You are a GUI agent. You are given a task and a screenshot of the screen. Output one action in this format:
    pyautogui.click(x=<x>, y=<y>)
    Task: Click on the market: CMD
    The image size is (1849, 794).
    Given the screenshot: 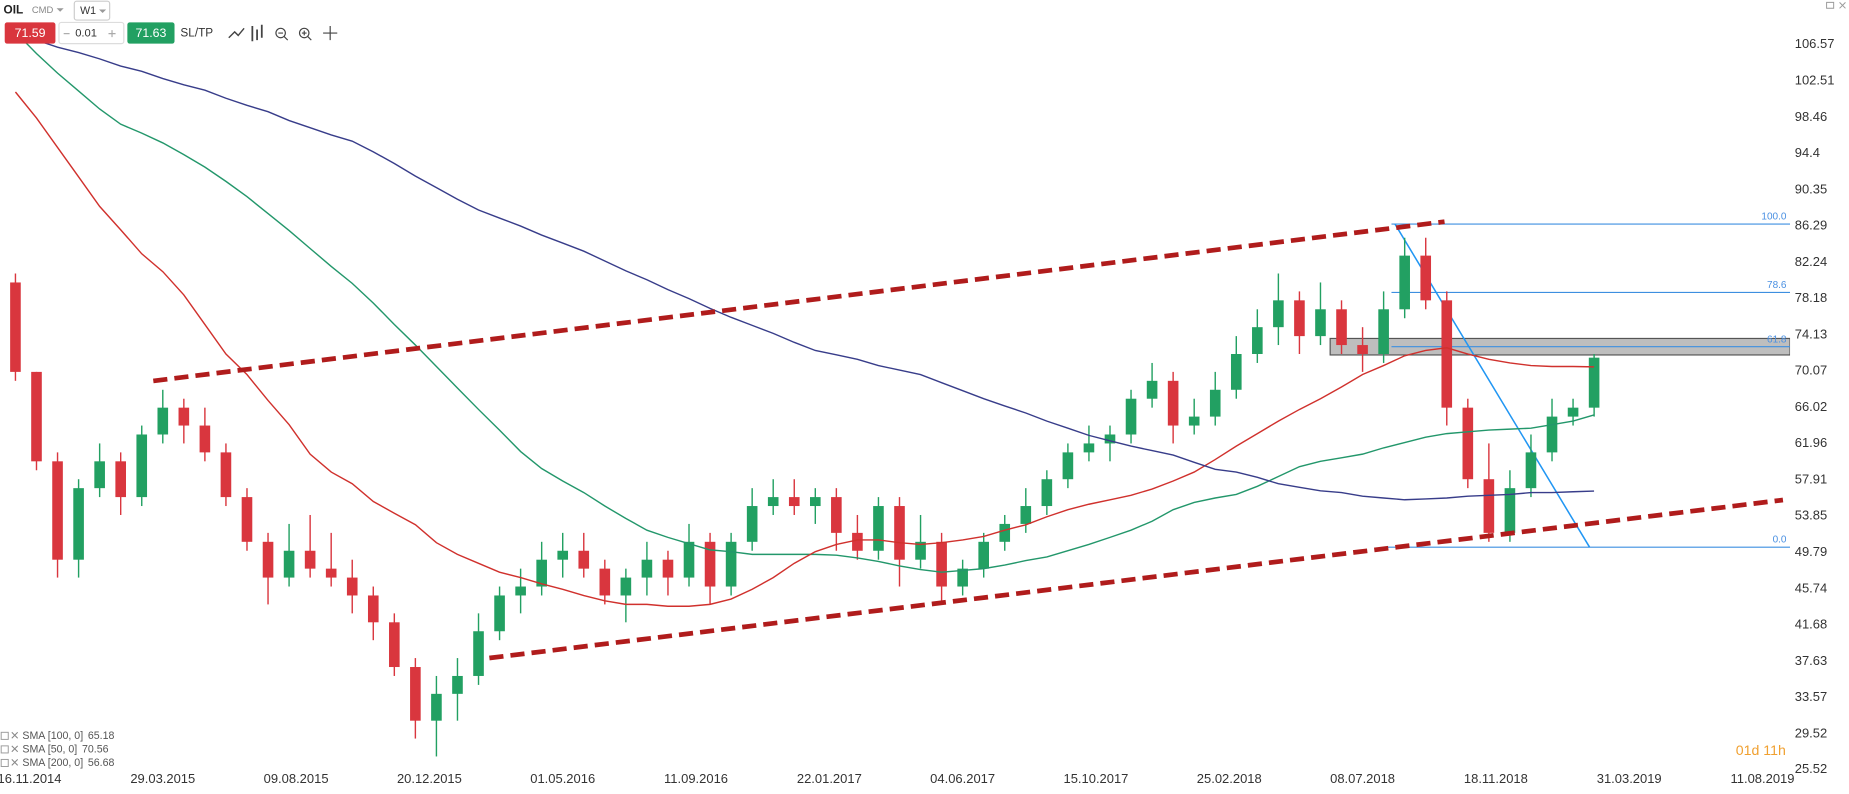 What is the action you would take?
    pyautogui.click(x=43, y=9)
    